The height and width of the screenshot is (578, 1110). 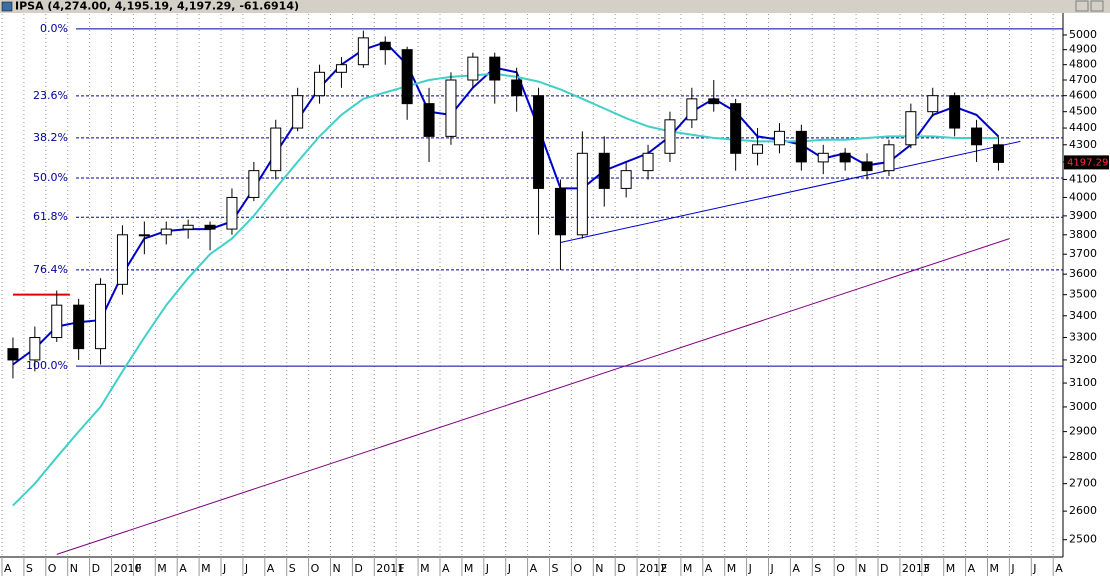 What do you see at coordinates (50, 95) in the screenshot?
I see `fib-label: 23.6%` at bounding box center [50, 95].